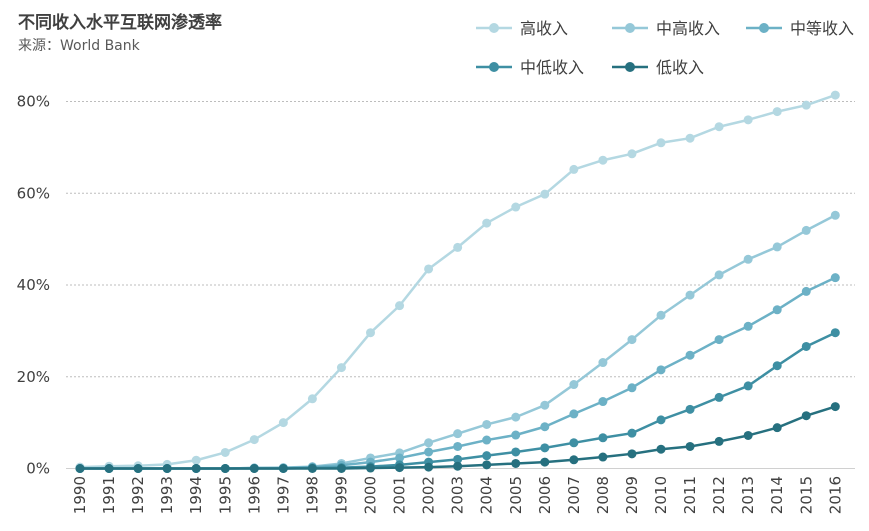 This screenshot has width=869, height=531. I want to click on x-tick-label: 2009, so click(632, 495).